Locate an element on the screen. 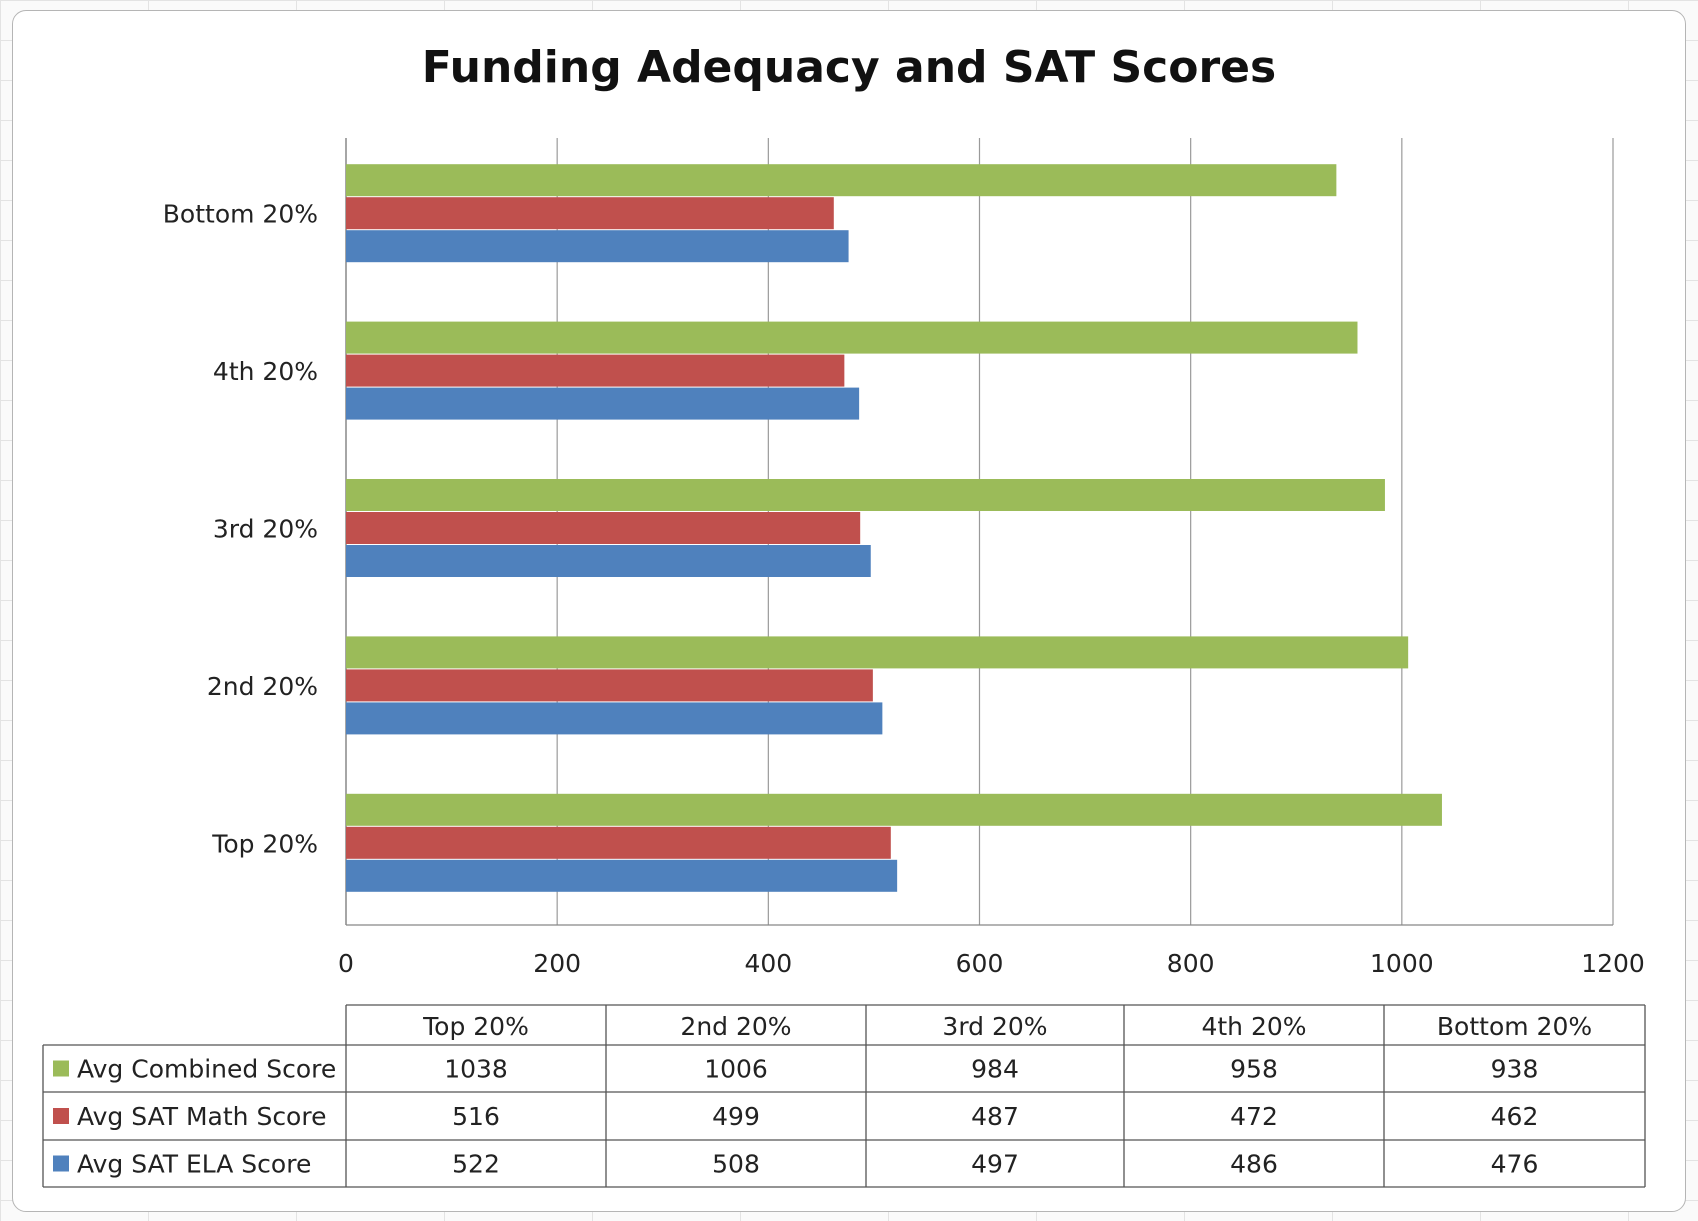 The image size is (1698, 1221). table-cell: 516 is located at coordinates (476, 1116).